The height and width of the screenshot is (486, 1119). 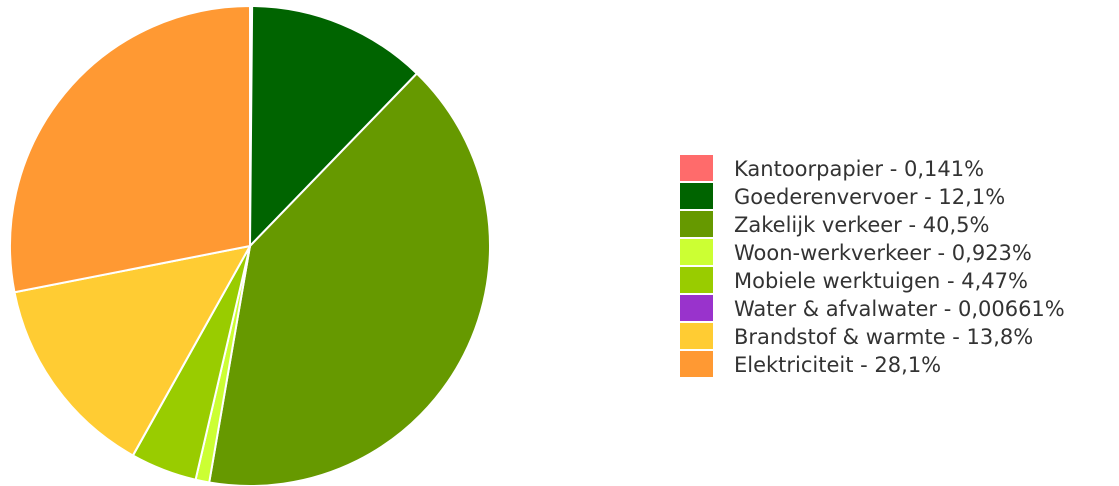 What do you see at coordinates (333, 126) in the screenshot?
I see `pie-slice-goederenvervoer` at bounding box center [333, 126].